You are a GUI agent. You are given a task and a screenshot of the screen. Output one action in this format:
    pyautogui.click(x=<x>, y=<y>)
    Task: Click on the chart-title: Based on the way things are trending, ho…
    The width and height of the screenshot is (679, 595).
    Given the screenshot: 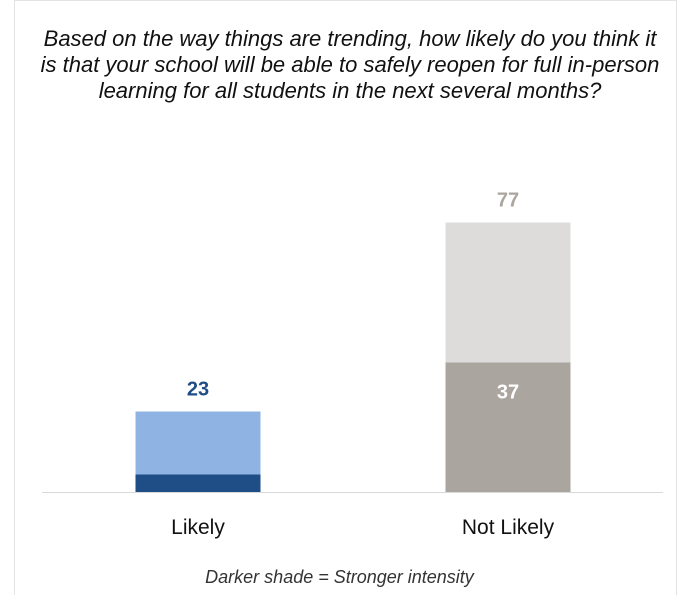 What is the action you would take?
    pyautogui.click(x=350, y=64)
    